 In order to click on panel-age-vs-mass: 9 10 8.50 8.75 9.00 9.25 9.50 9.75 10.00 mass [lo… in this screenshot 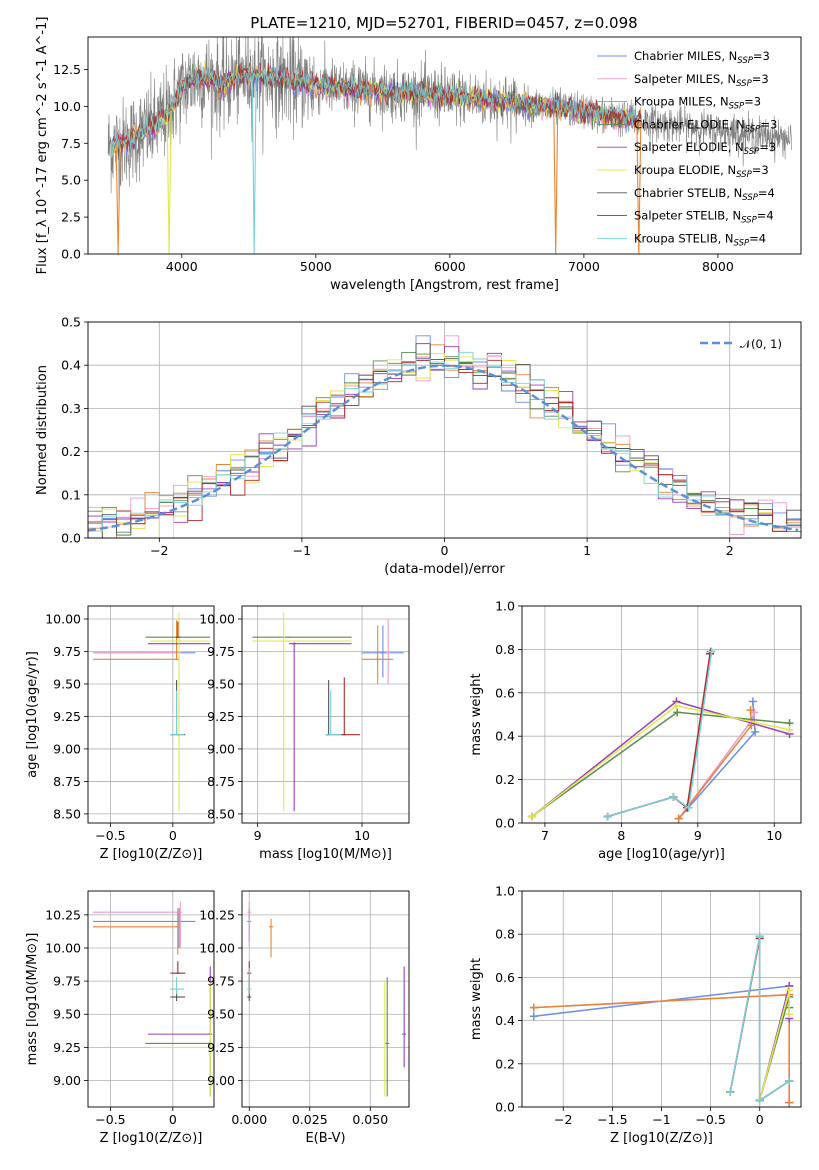, I will do `click(304, 733)`.